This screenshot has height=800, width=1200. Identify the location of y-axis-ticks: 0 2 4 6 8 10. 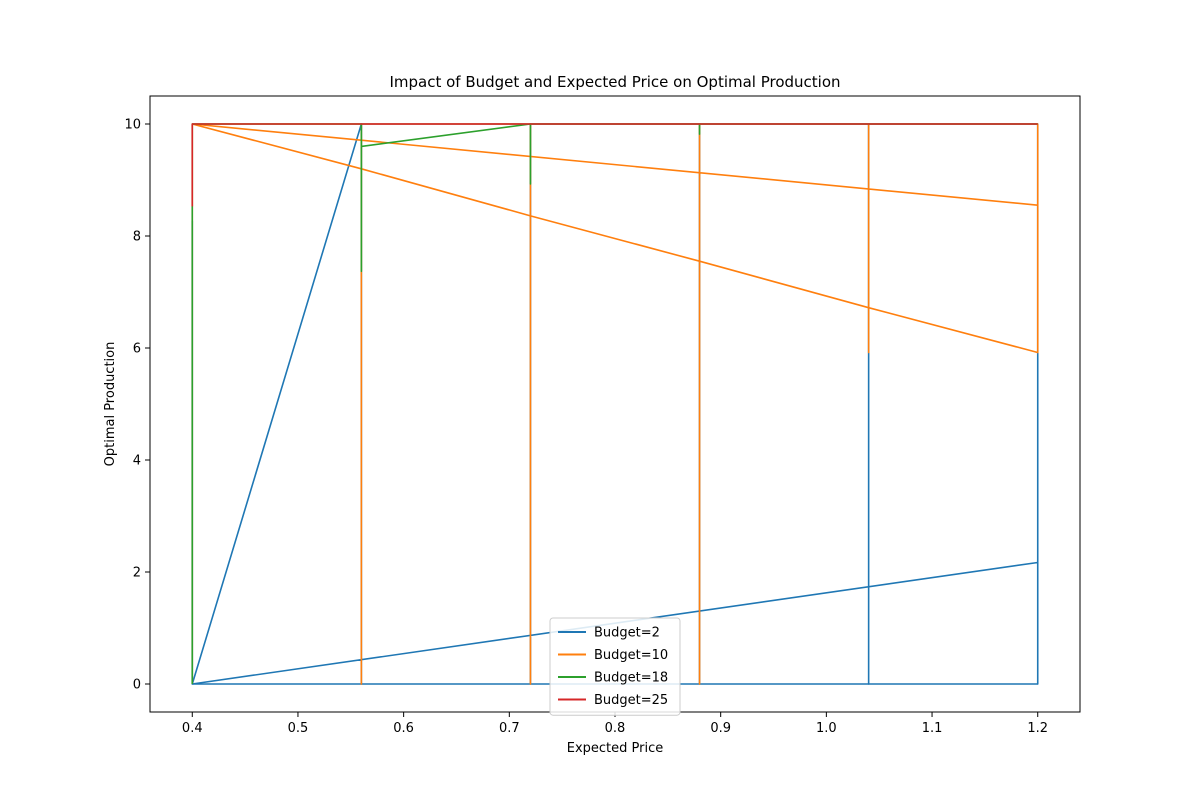
(137, 405).